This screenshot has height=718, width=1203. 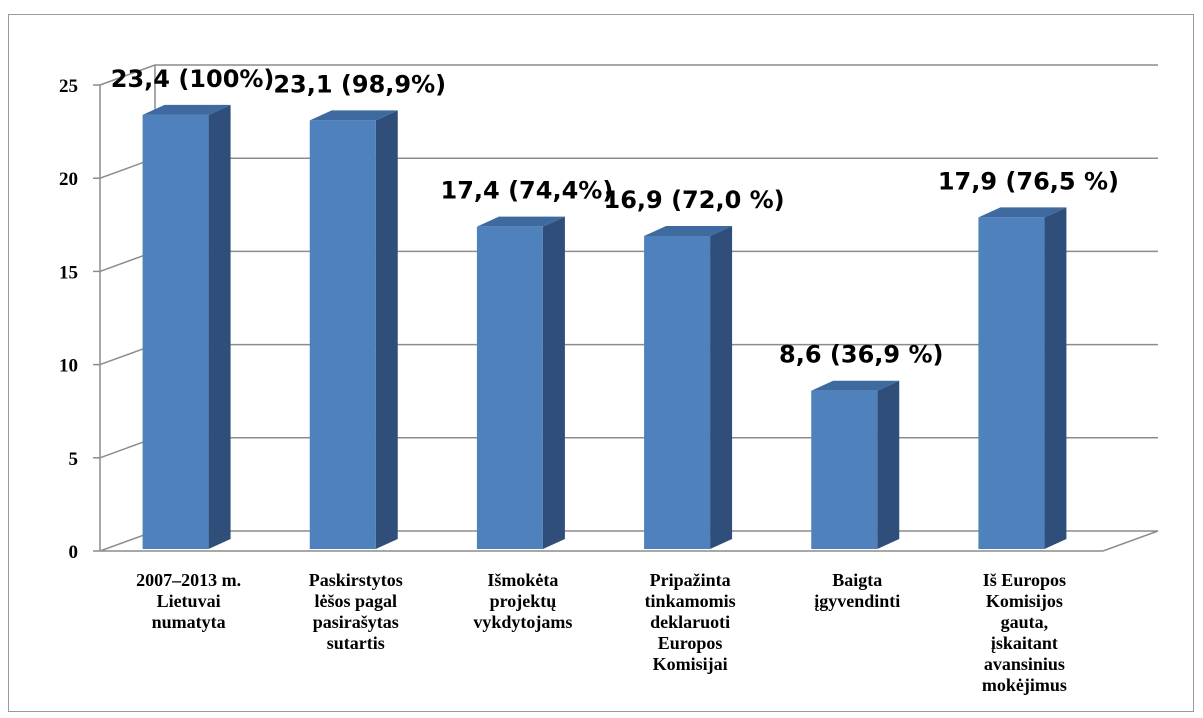 I want to click on y-tick-label: 20, so click(x=68, y=179).